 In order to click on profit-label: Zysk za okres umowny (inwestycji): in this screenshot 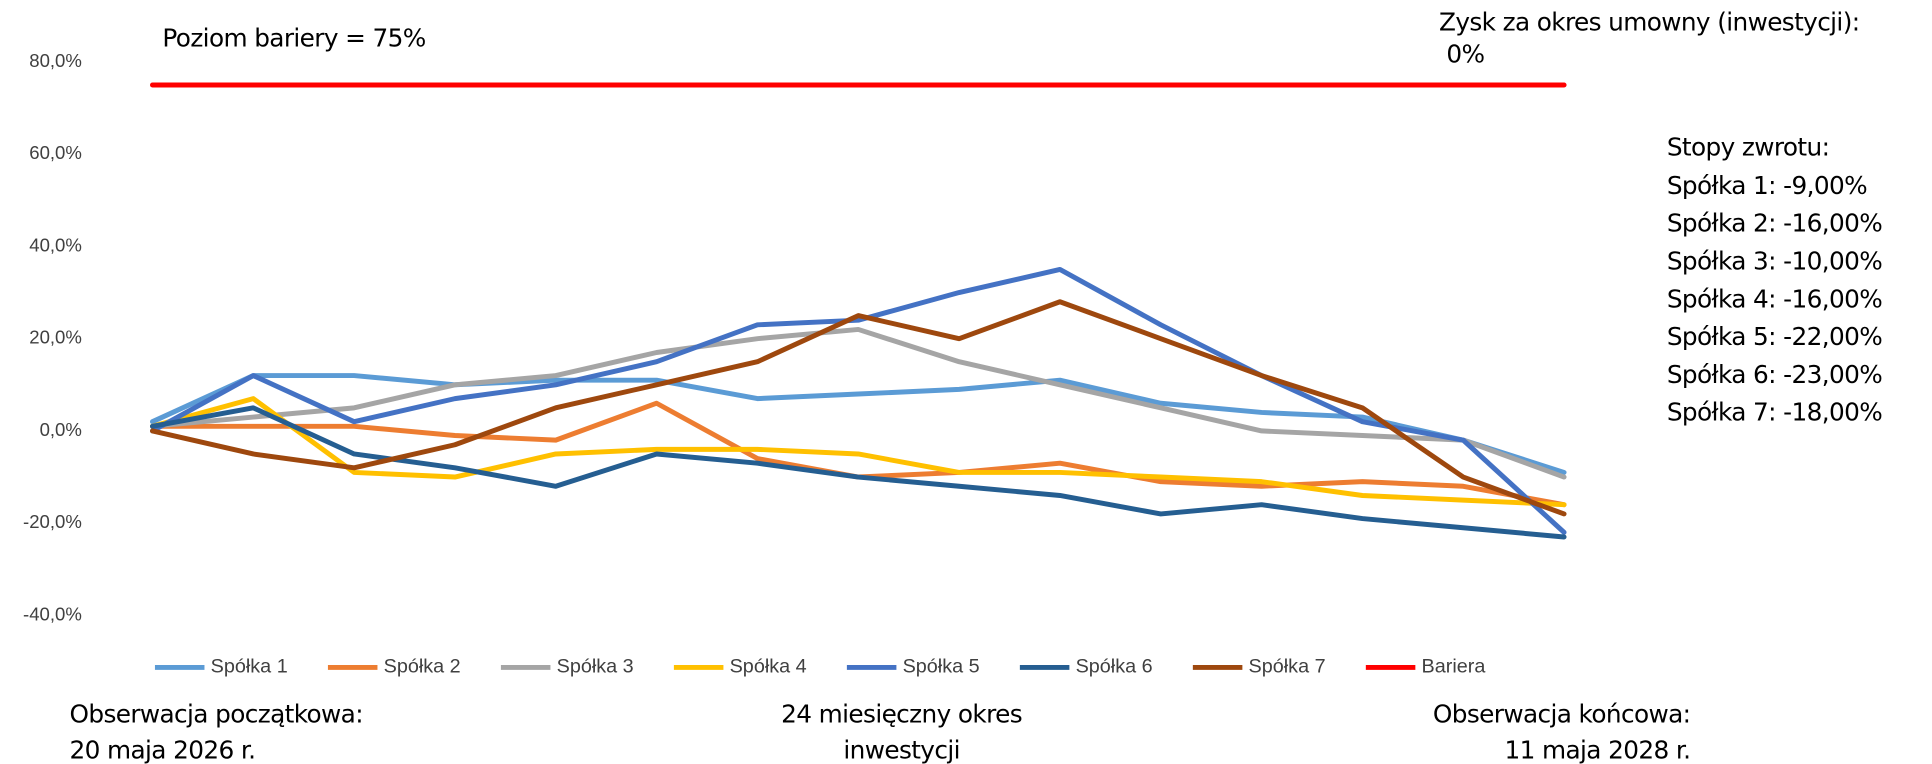, I will do `click(1649, 22)`.